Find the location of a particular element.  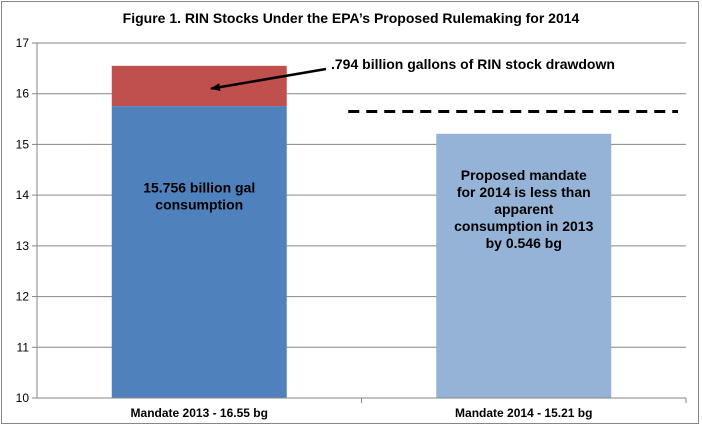

y-axis-ticks: 10 11 12 13 14 15 16 17 is located at coordinates (26, 220).